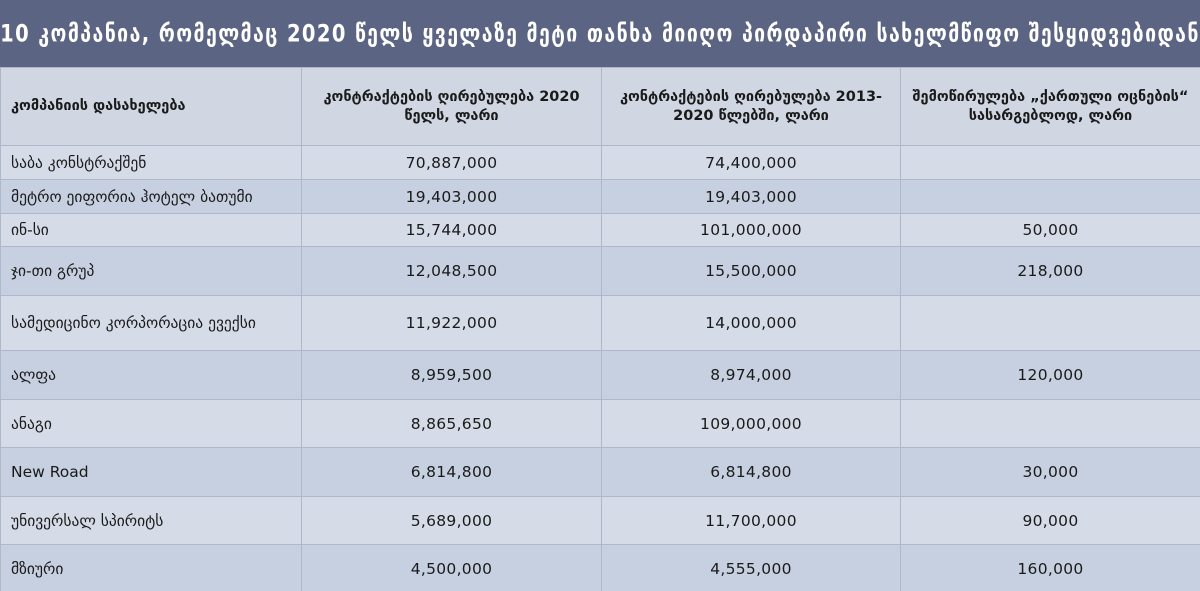 Image resolution: width=1200 pixels, height=591 pixels. What do you see at coordinates (1050, 472) in the screenshot?
I see `donation: 30,000` at bounding box center [1050, 472].